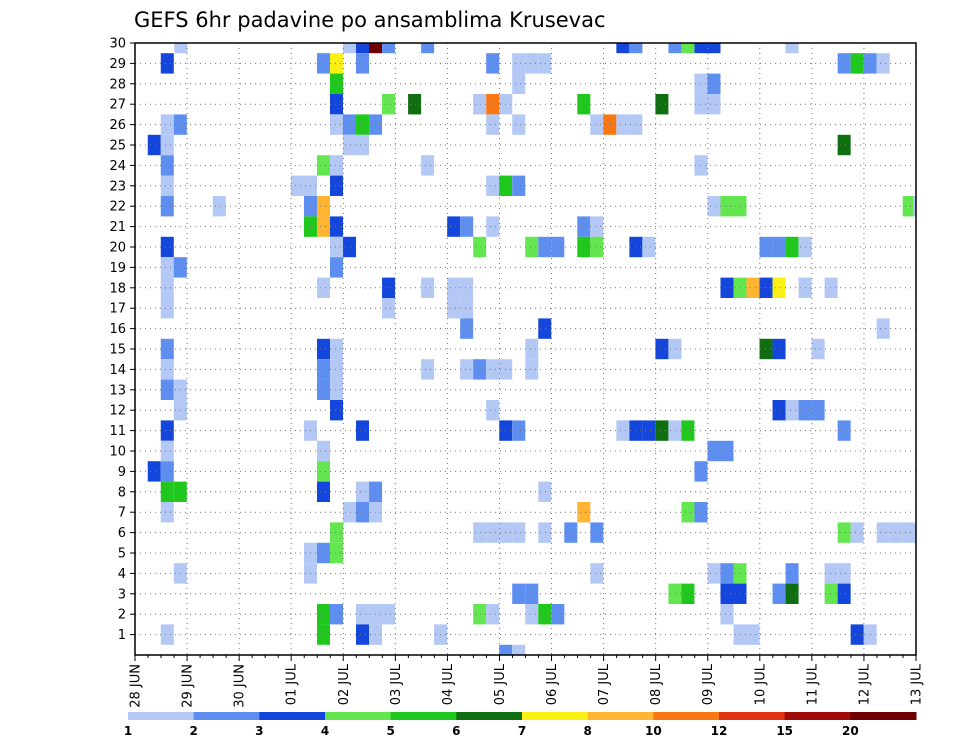  What do you see at coordinates (656, 684) in the screenshot?
I see `x-tick-label: 08 JUL` at bounding box center [656, 684].